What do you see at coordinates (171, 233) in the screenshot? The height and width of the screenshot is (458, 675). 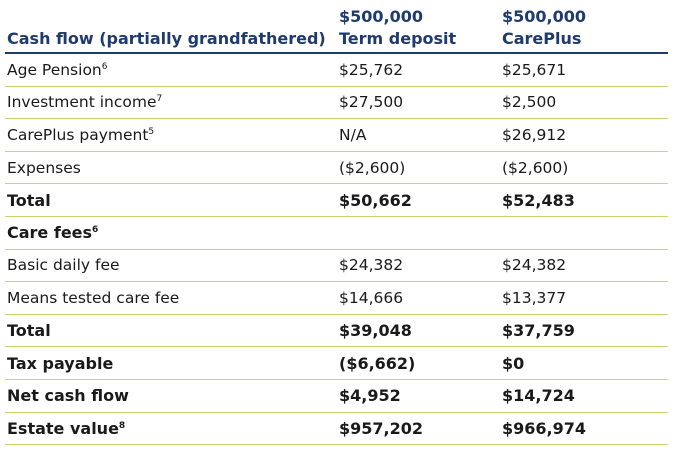 I see `row-label: Care fees6` at bounding box center [171, 233].